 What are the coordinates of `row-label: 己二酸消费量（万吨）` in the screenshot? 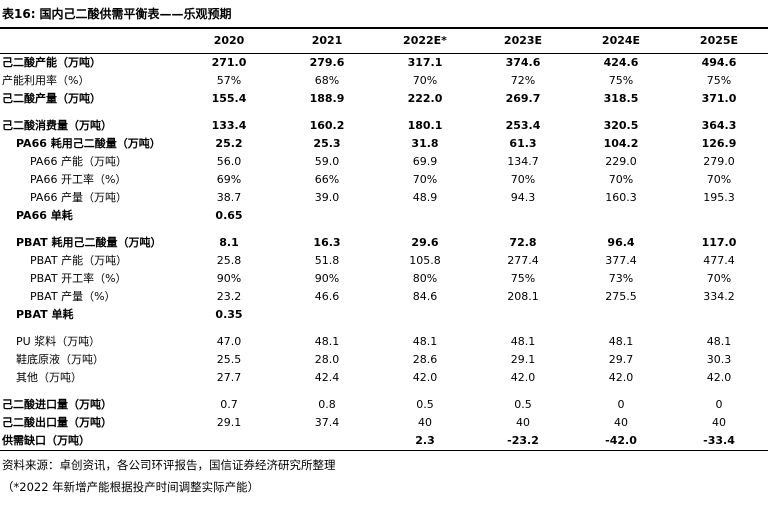 It's located at (57, 125).